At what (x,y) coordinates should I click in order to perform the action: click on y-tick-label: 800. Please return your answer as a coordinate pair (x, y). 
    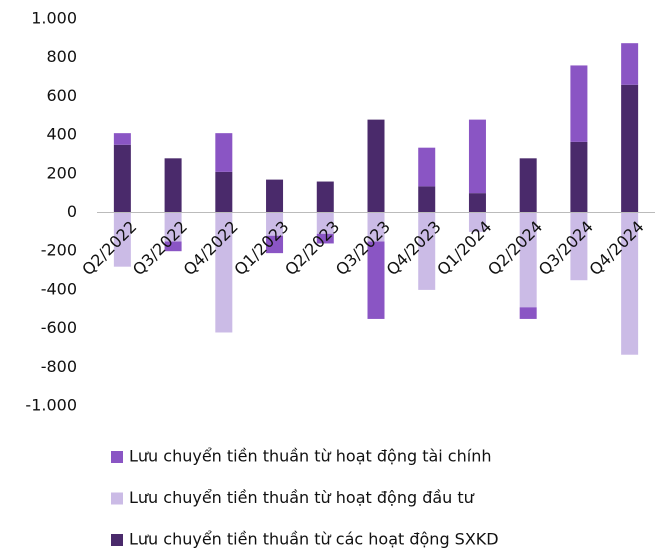
    Looking at the image, I should click on (61, 56).